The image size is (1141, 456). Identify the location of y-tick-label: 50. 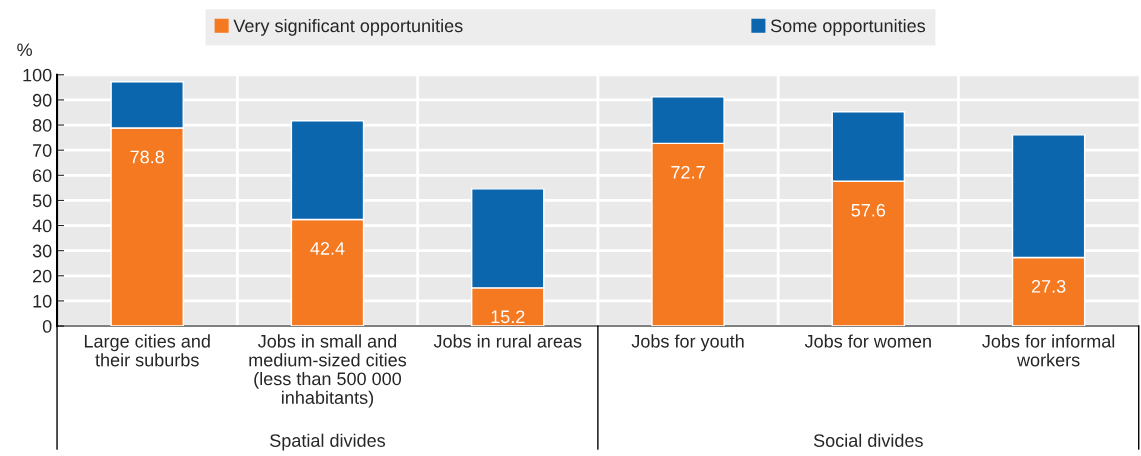
(42, 201).